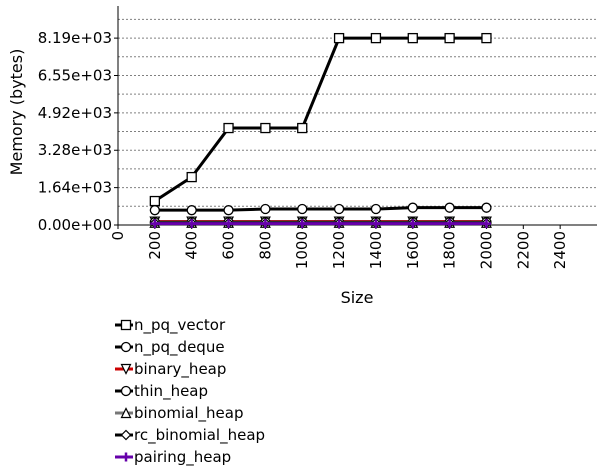 Image resolution: width=600 pixels, height=472 pixels. Describe the element at coordinates (357, 297) in the screenshot. I see `x-axis-label: Size` at that location.